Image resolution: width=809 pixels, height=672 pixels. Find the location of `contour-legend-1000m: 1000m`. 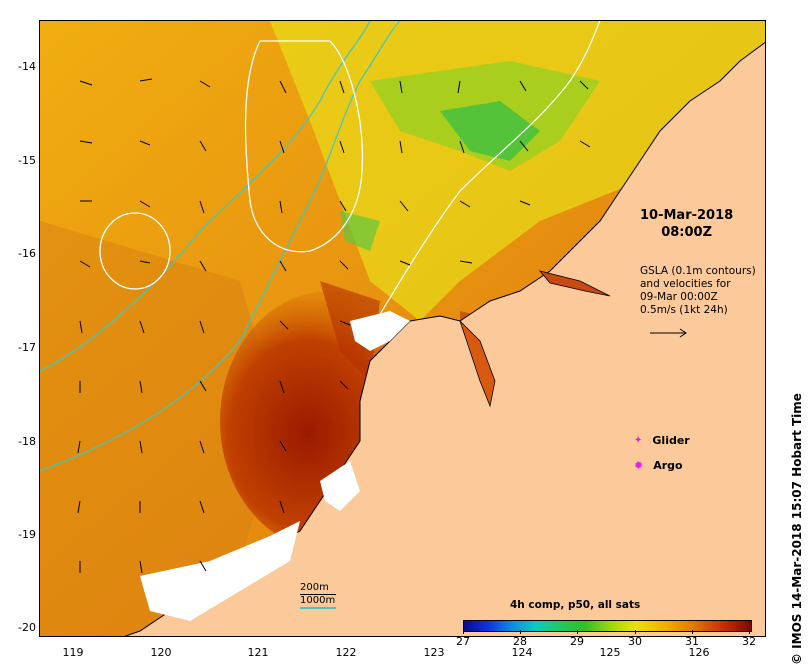

contour-legend-1000m: 1000m is located at coordinates (318, 600).